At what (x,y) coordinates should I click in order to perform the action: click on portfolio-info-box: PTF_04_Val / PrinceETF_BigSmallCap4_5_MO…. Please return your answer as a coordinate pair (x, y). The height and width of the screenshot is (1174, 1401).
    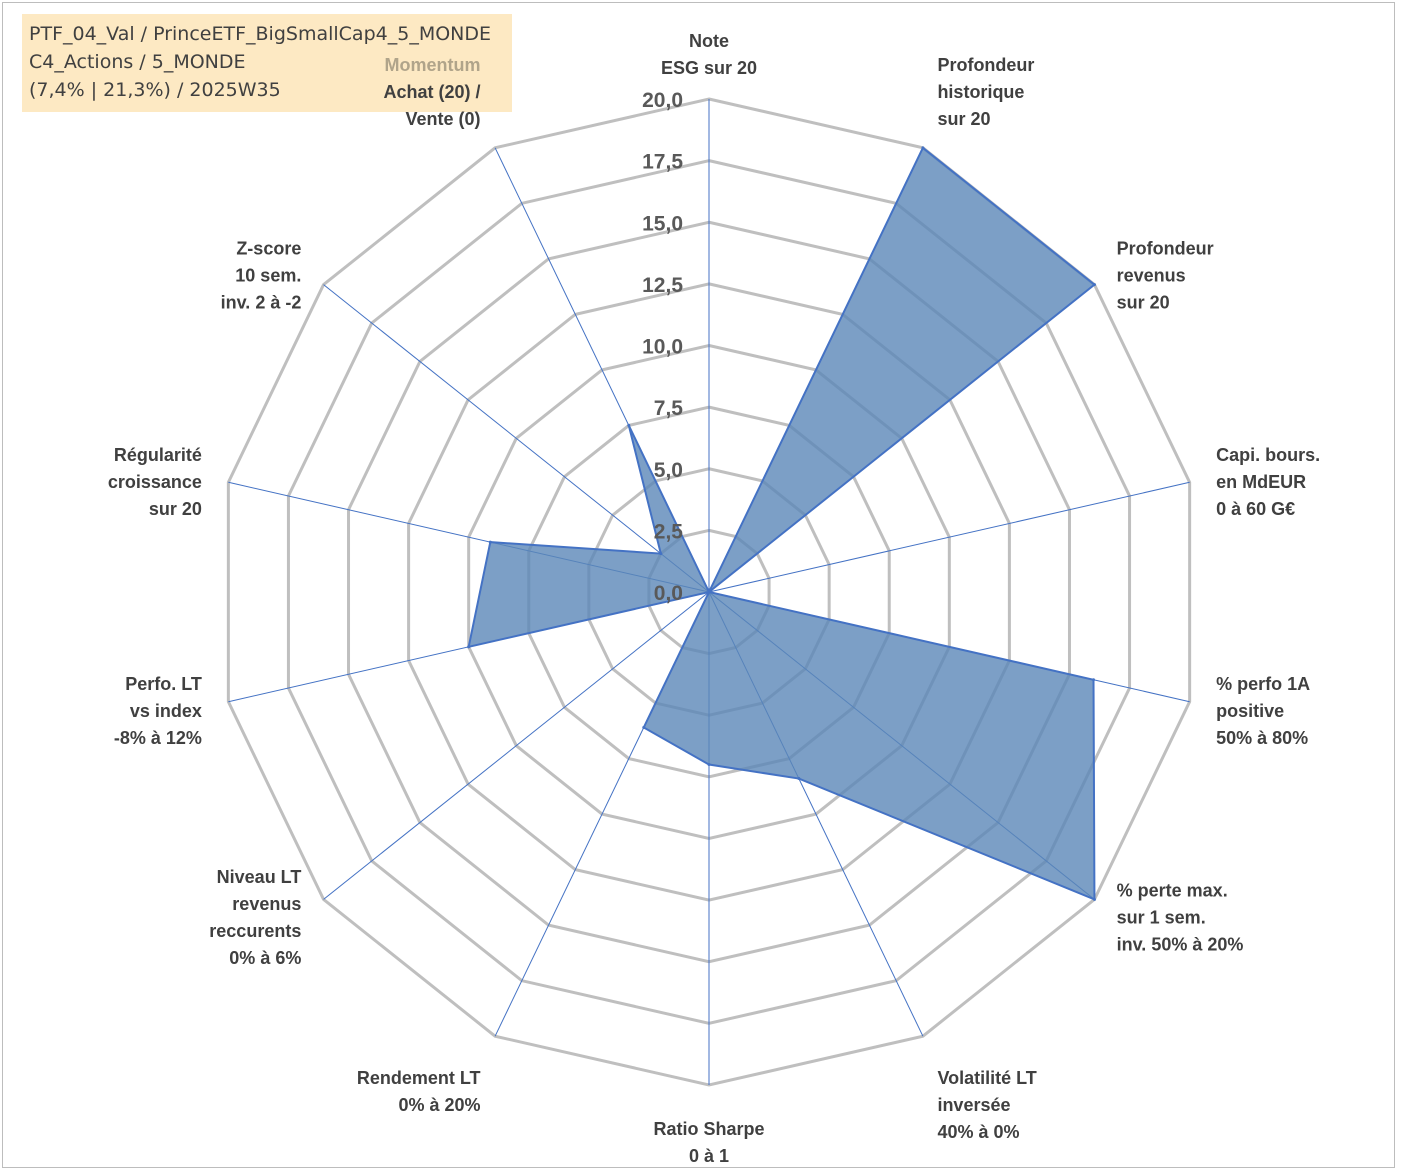
    Looking at the image, I should click on (267, 63).